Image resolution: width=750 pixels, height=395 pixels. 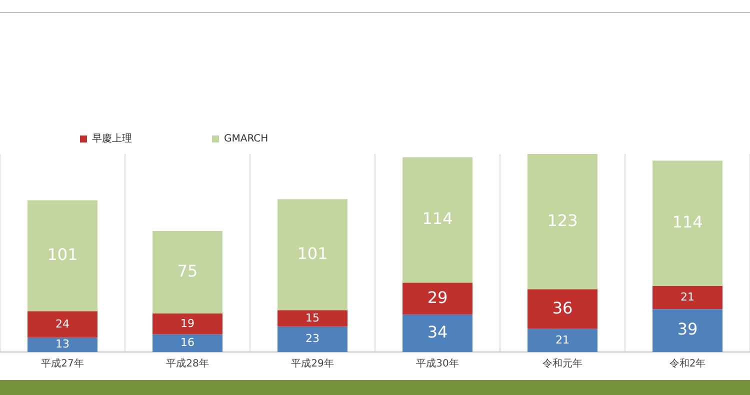 I want to click on data-label: 16, so click(x=187, y=343).